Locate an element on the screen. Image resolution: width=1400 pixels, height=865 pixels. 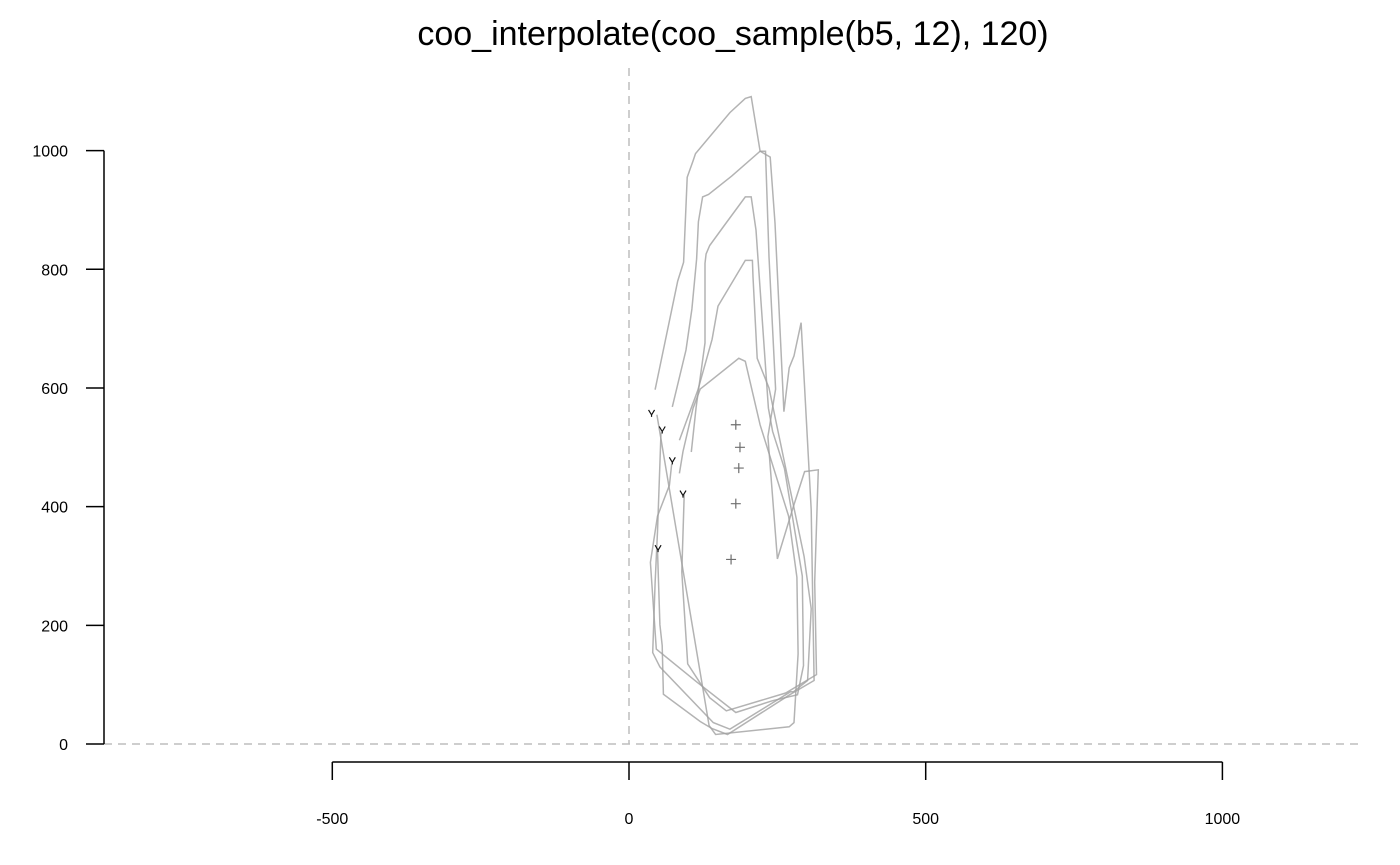
y-tick-label: 800 is located at coordinates (54, 270).